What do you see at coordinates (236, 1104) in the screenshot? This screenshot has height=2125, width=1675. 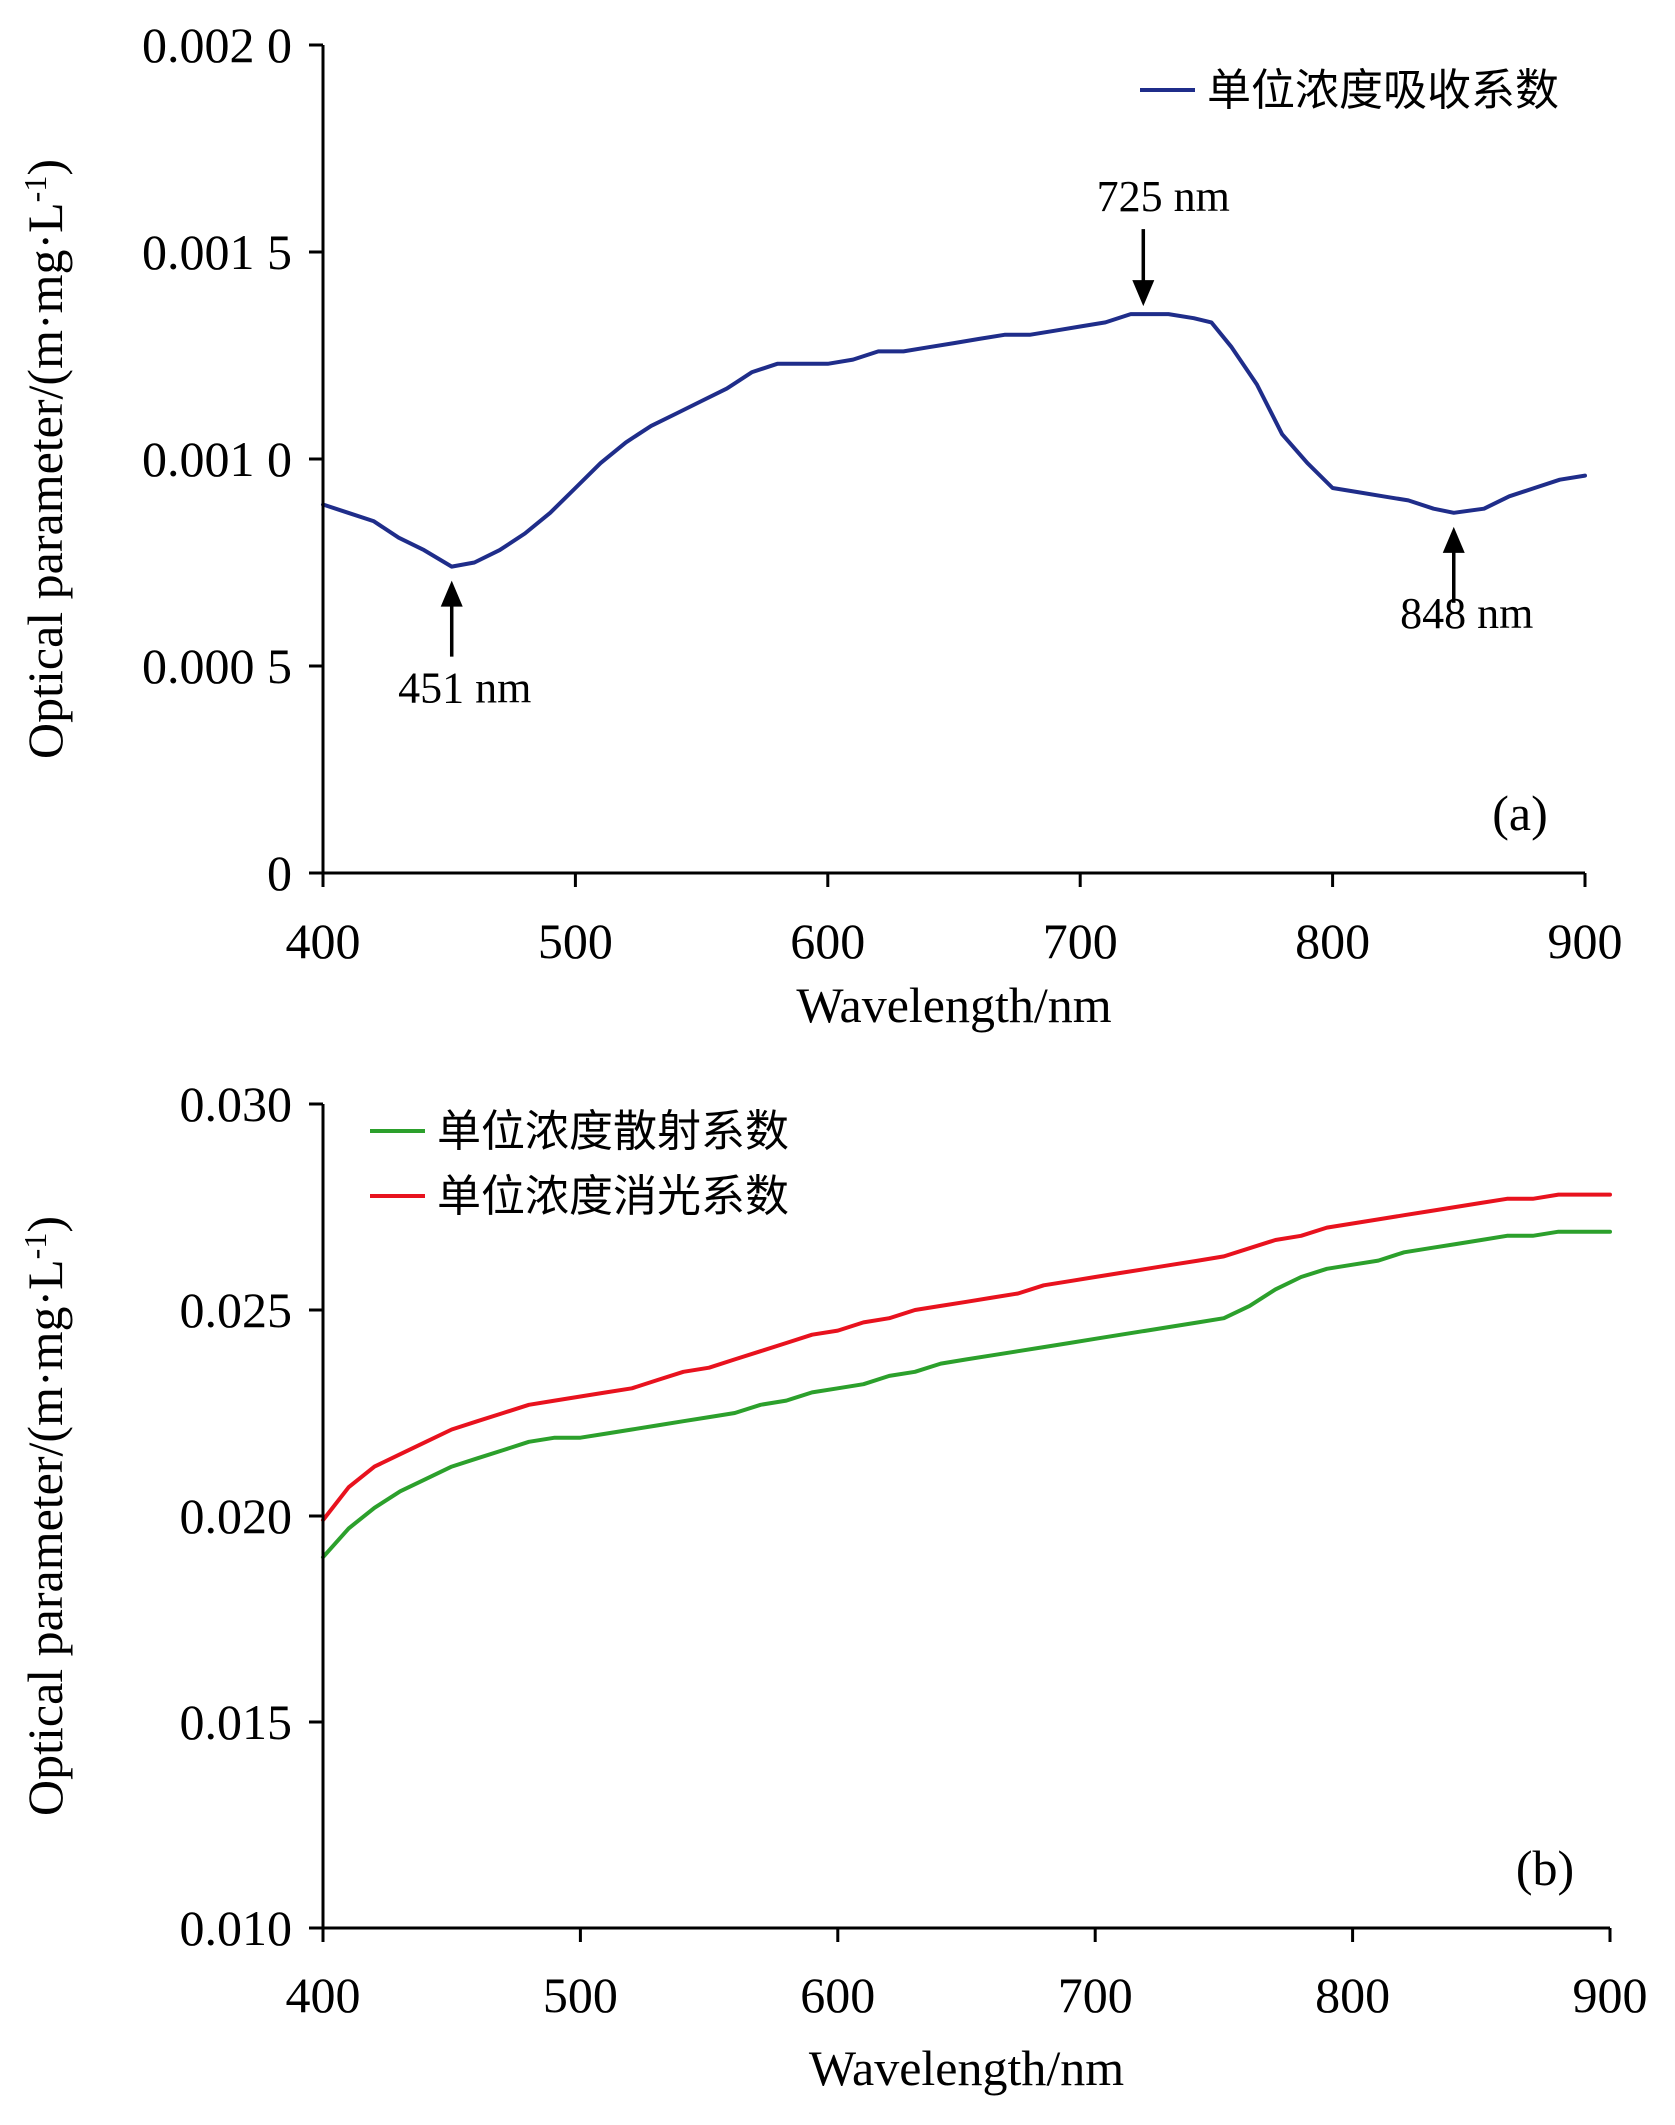 I see `y-tick-label: 0.030` at bounding box center [236, 1104].